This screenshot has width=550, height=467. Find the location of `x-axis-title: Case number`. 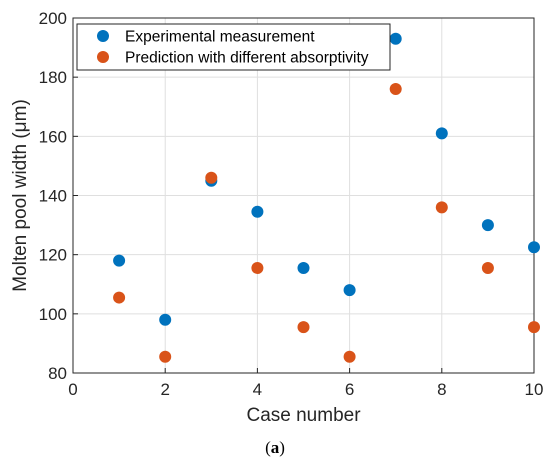

x-axis-title: Case number is located at coordinates (303, 415).